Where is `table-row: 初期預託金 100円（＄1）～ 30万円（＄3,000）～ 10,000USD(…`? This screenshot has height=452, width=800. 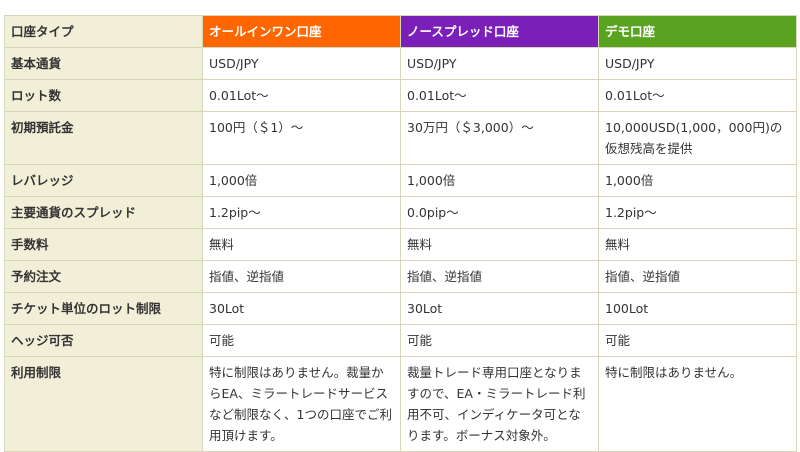 table-row: 初期預託金 100円（＄1）～ 30万円（＄3,000）～ 10,000USD(… is located at coordinates (400, 138).